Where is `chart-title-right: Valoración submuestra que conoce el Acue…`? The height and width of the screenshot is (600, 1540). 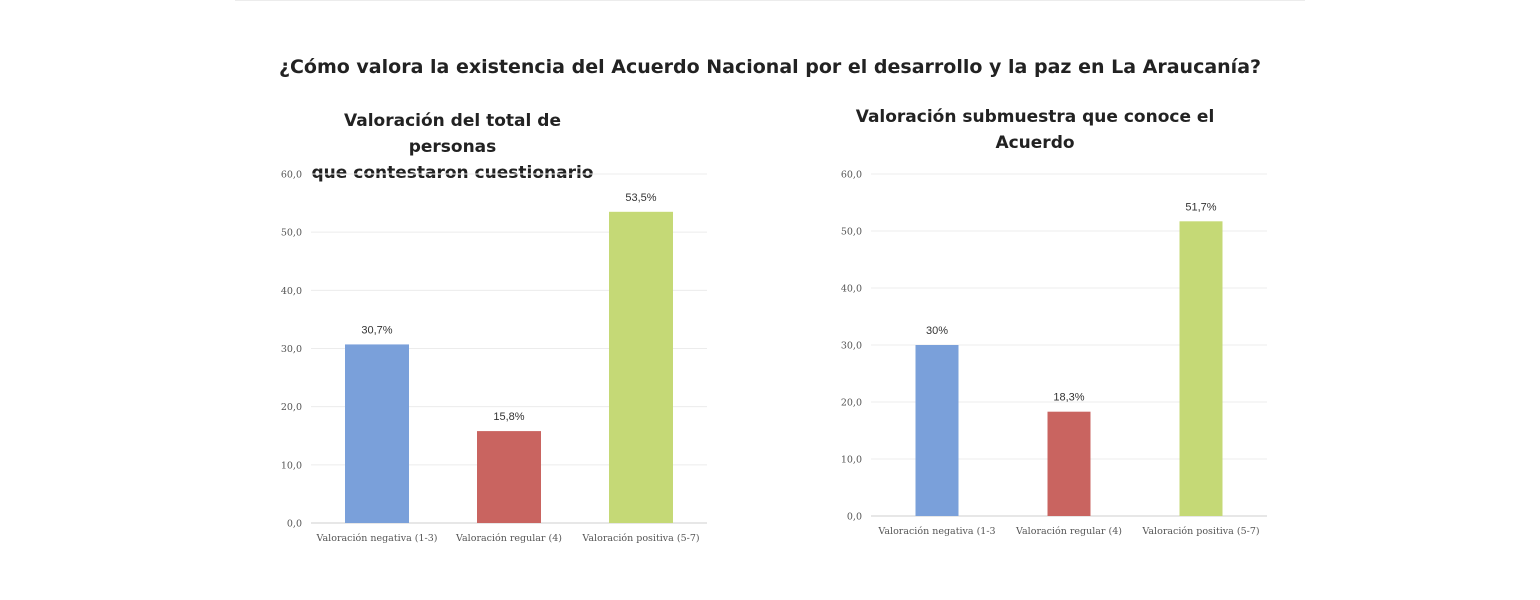 chart-title-right: Valoración submuestra que conoce el Acue… is located at coordinates (1035, 130).